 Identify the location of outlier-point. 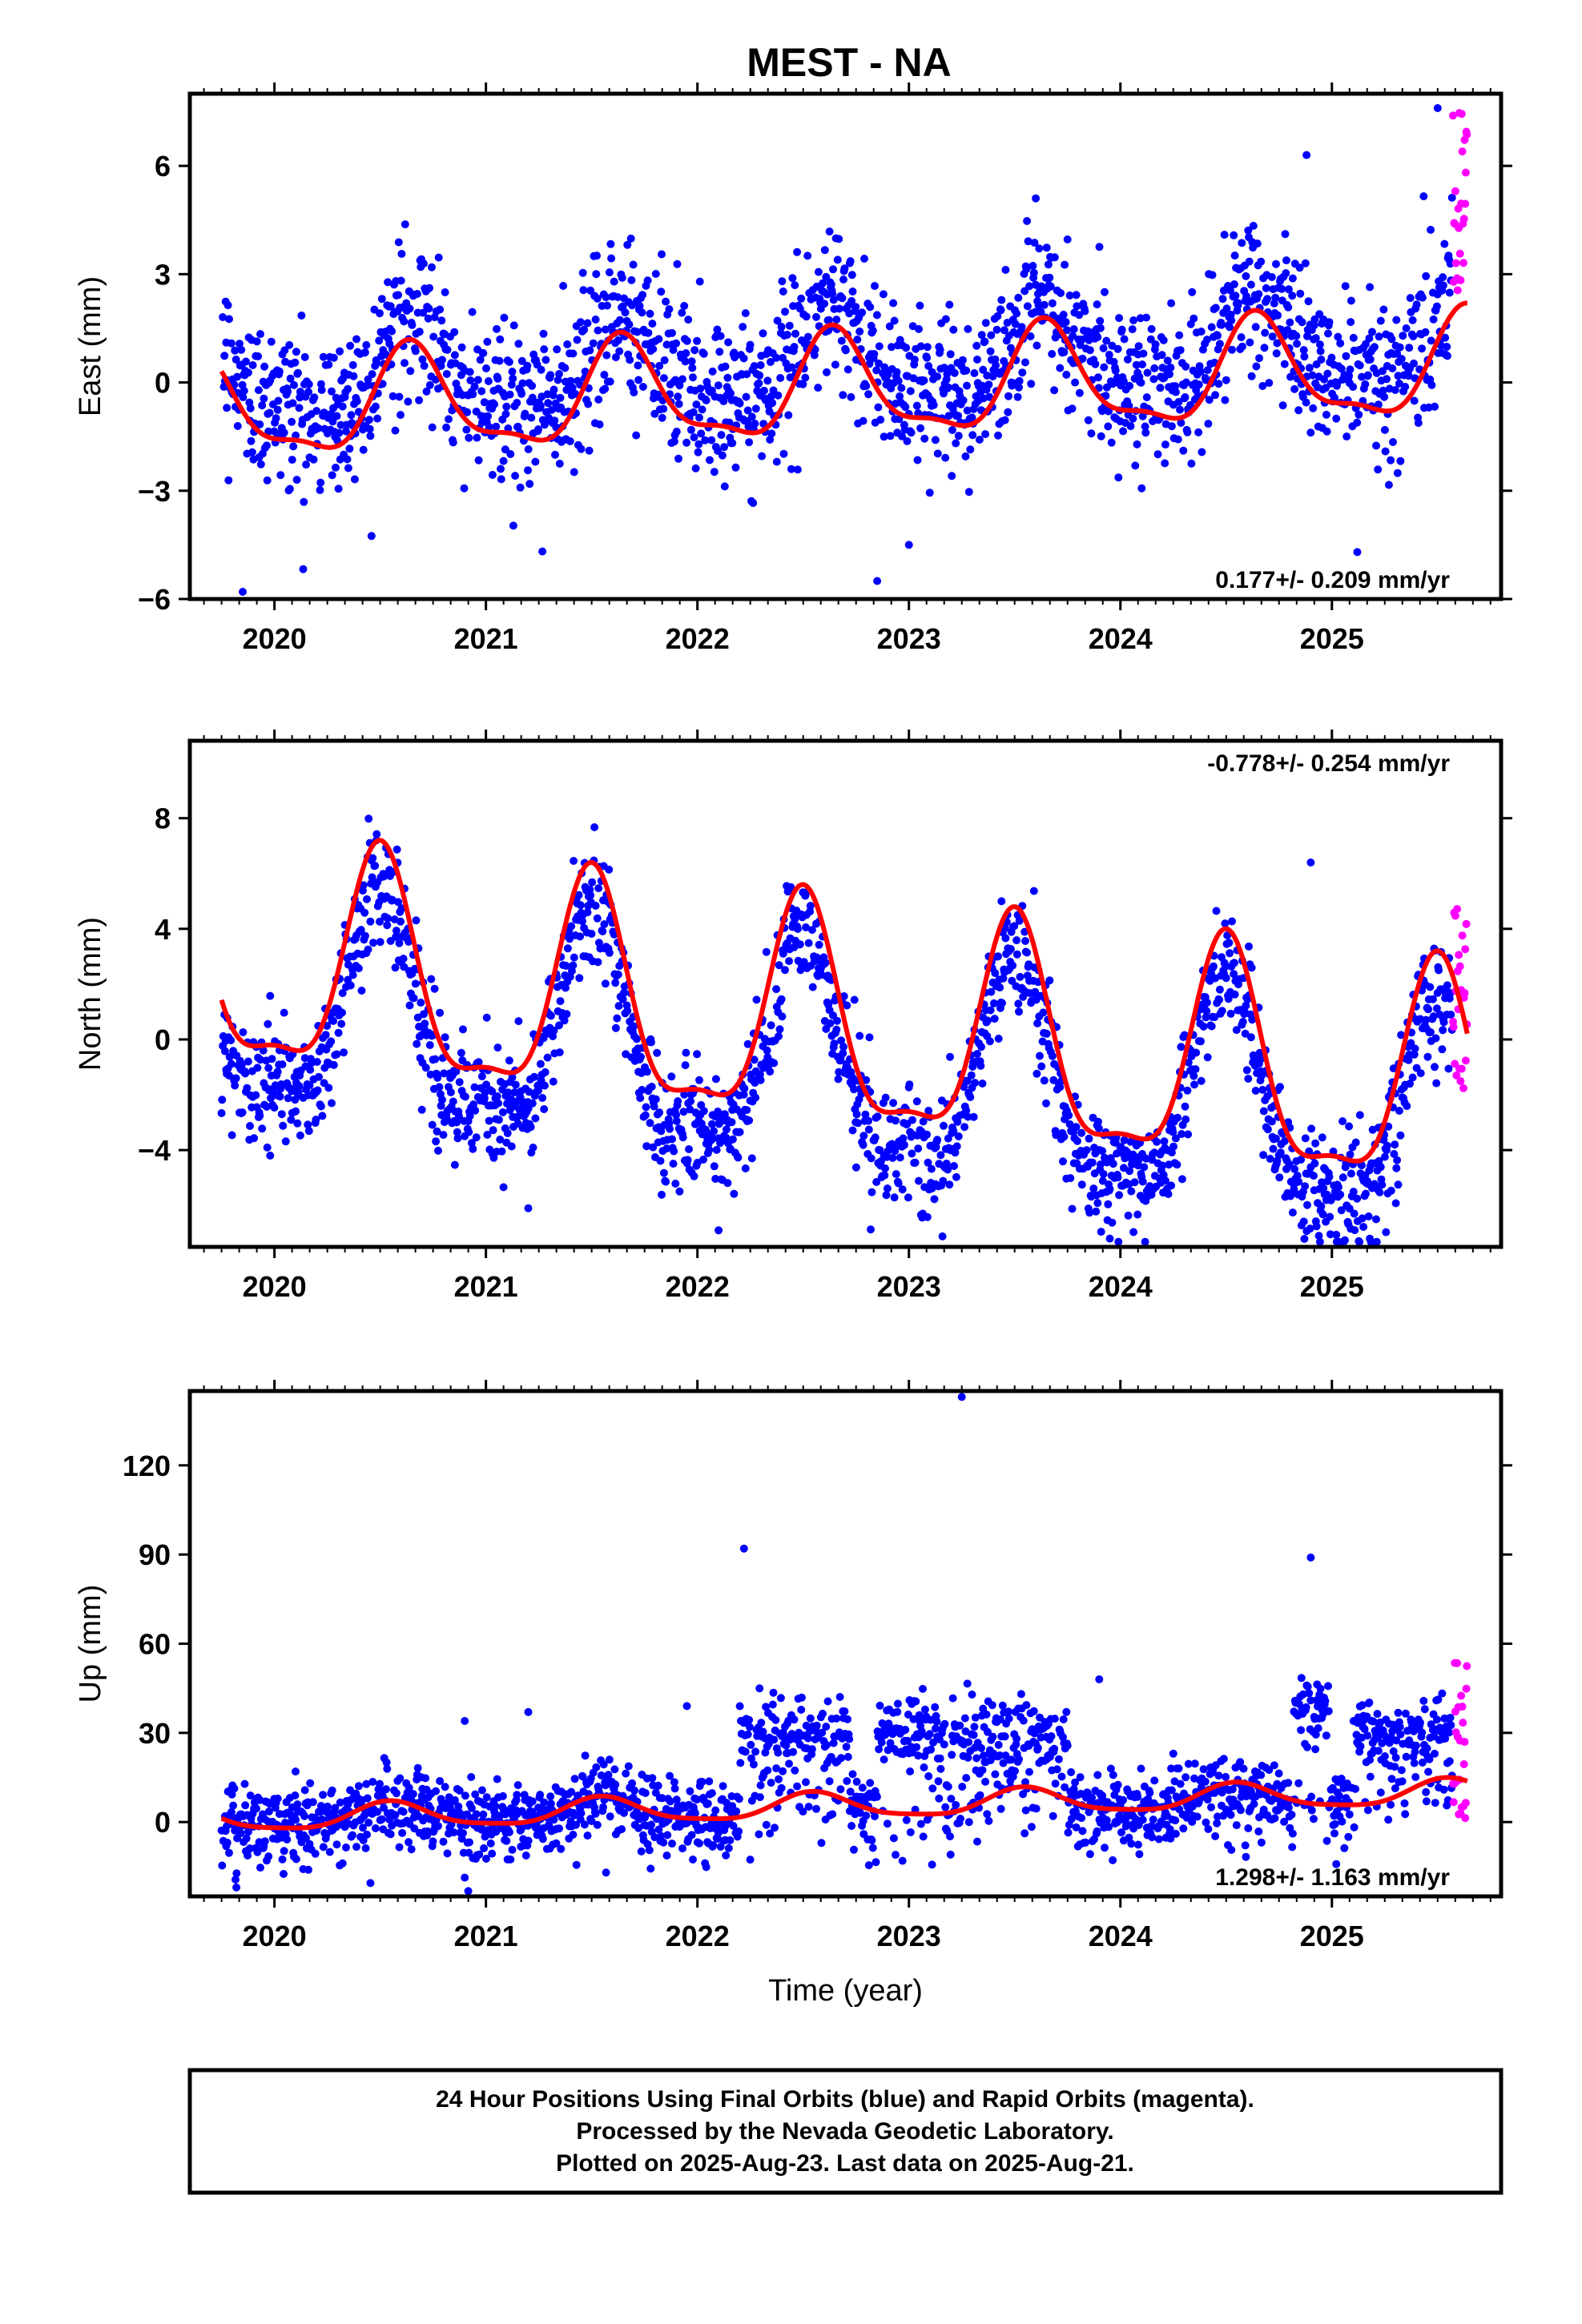
(719, 1230).